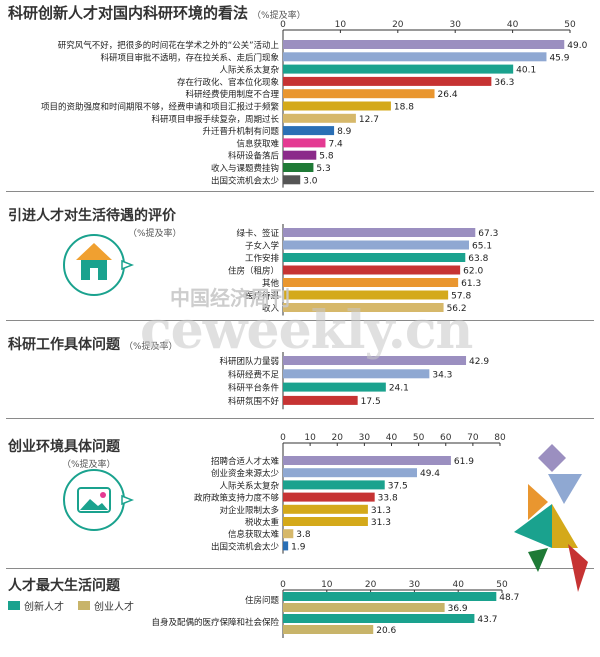  What do you see at coordinates (283, 585) in the screenshot?
I see `x-tick-label: 0` at bounding box center [283, 585].